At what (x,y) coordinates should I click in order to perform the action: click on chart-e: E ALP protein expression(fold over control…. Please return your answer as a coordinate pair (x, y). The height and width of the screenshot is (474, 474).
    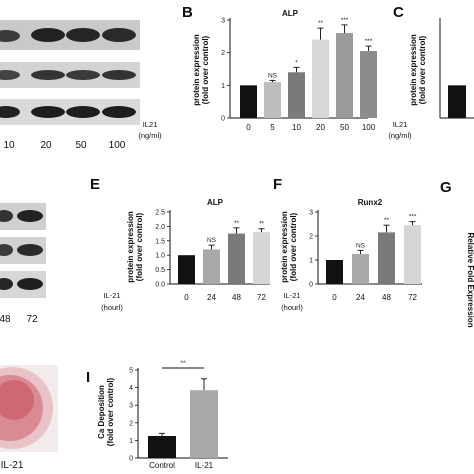
    Looking at the image, I should click on (180, 244).